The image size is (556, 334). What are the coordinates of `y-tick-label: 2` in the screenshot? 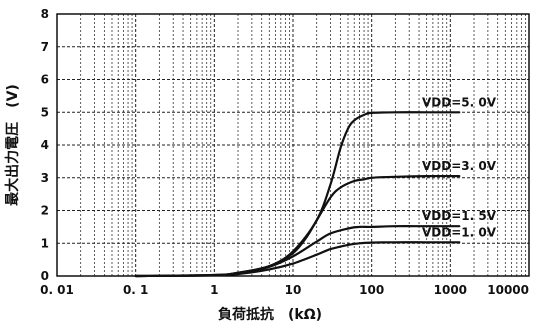 It's located at (45, 211).